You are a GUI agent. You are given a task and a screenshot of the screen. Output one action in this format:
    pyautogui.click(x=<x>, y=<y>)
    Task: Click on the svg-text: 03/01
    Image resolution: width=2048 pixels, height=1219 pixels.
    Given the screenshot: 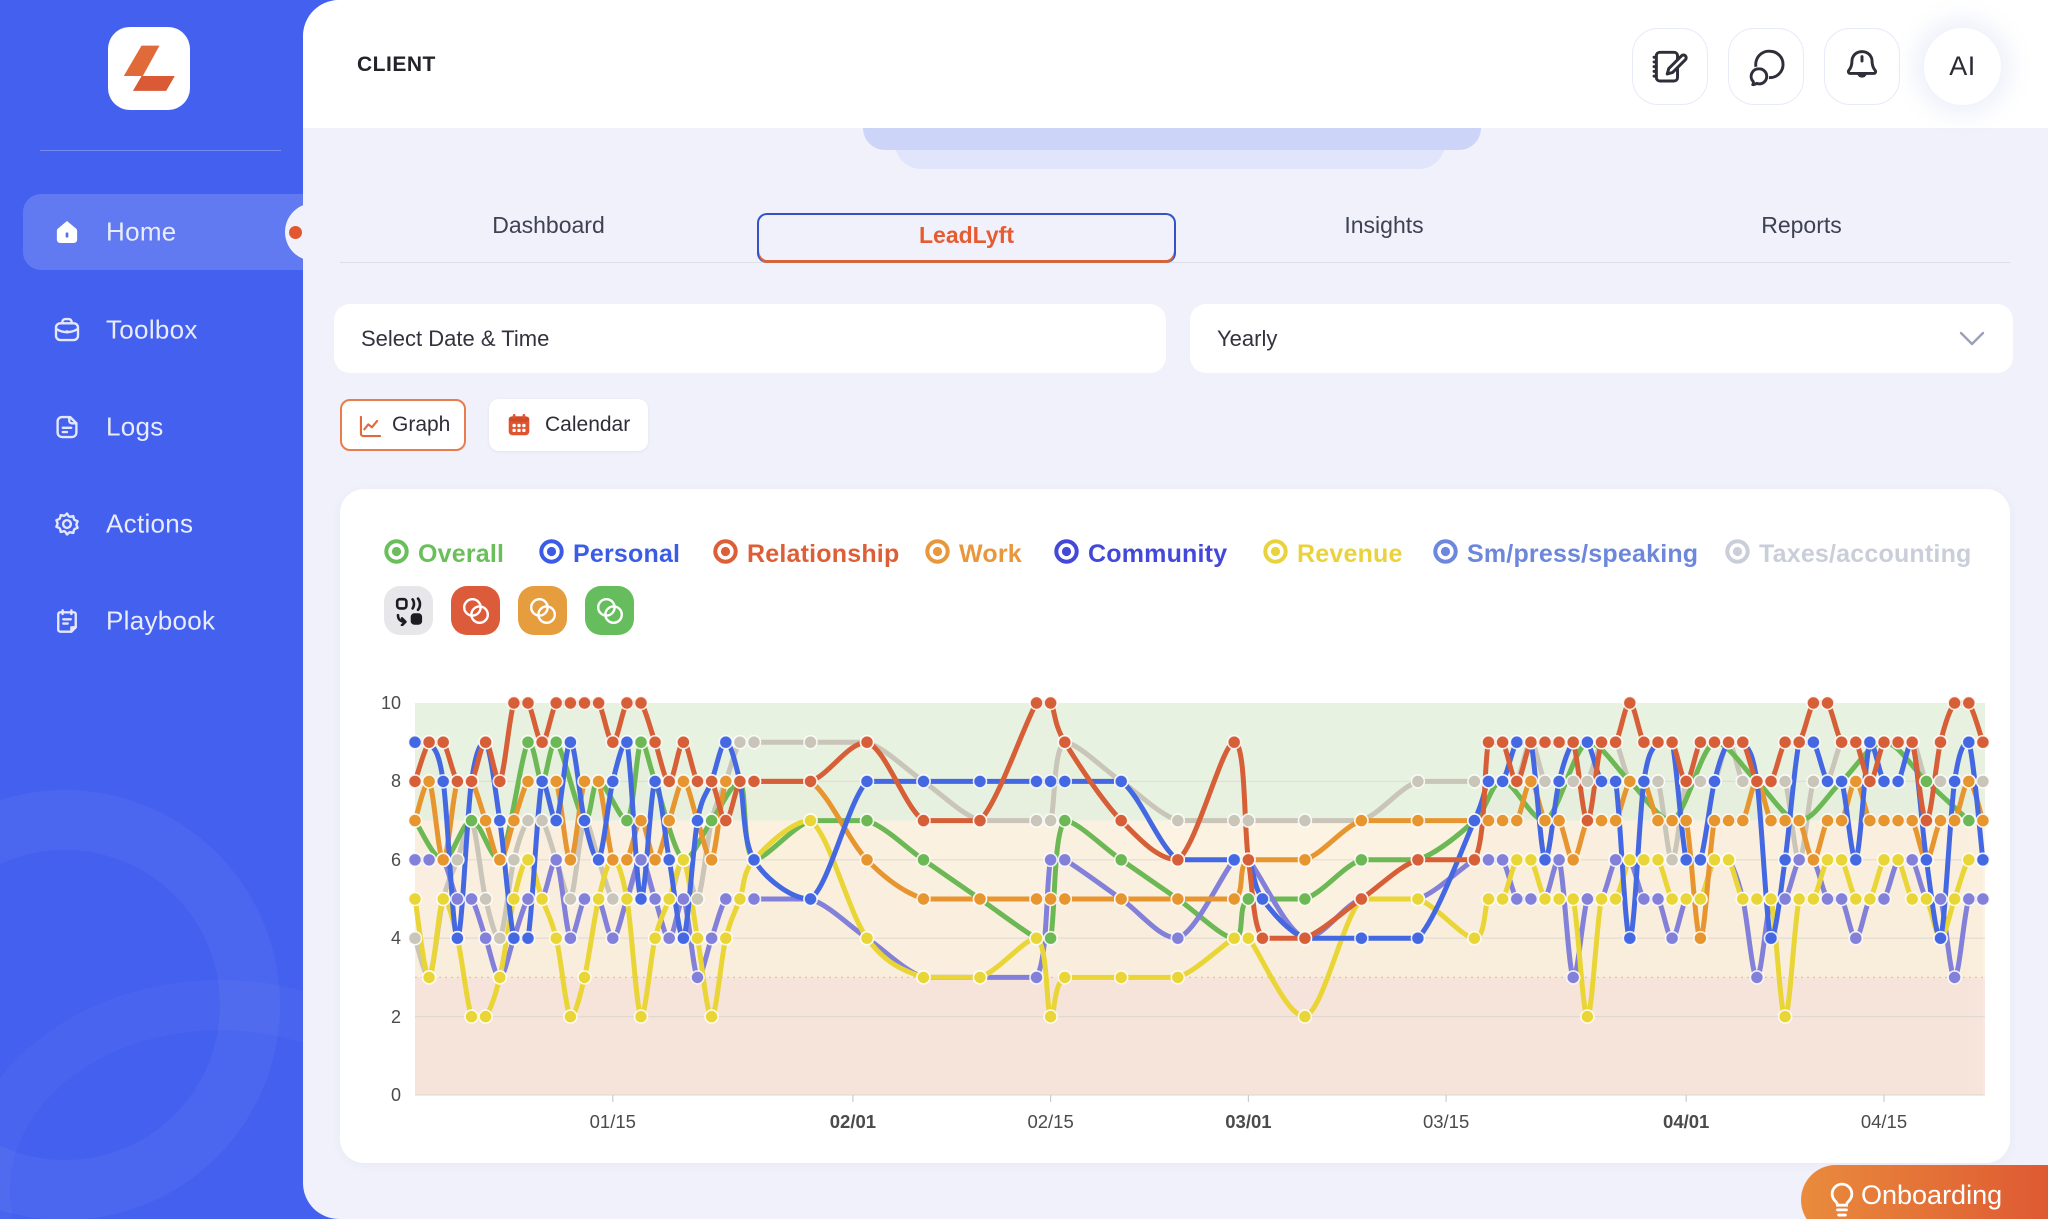 What is the action you would take?
    pyautogui.click(x=1248, y=1121)
    